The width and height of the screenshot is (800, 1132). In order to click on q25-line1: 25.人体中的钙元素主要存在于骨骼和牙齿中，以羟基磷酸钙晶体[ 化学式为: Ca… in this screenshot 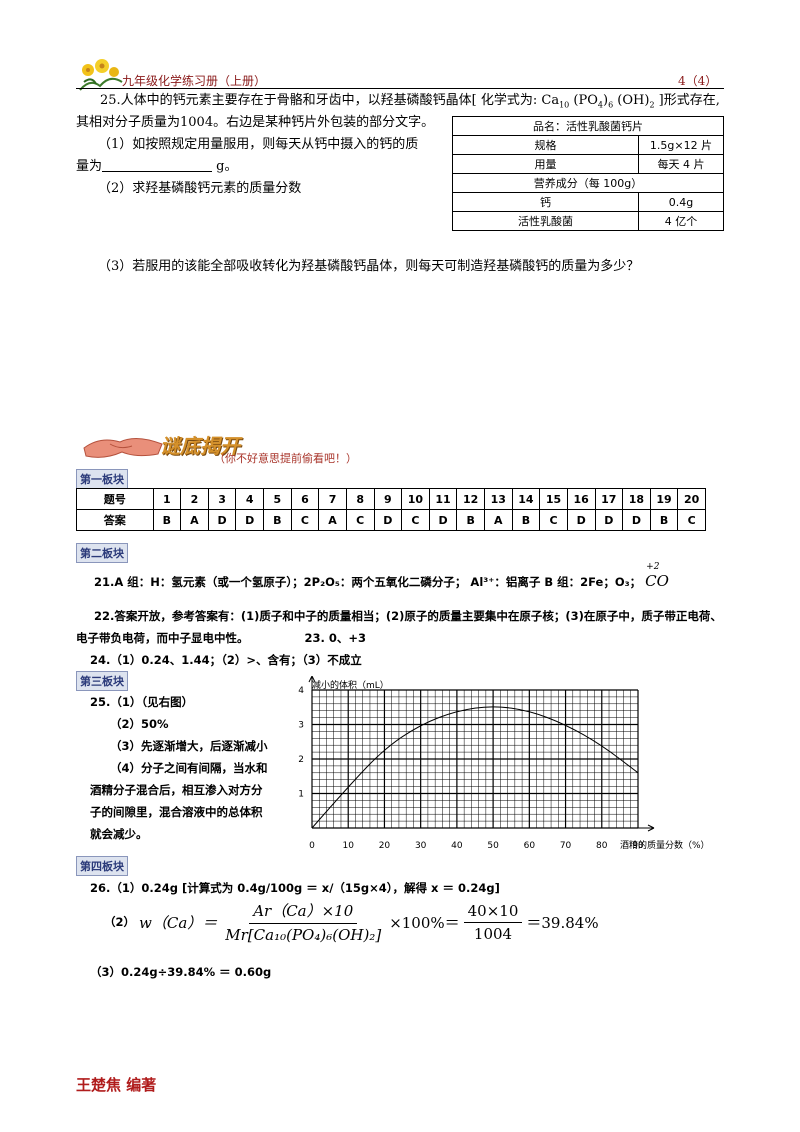, I will do `click(410, 101)`.